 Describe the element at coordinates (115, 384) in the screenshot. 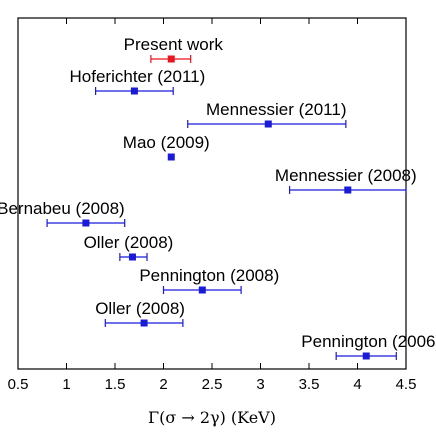

I see `x-tick-label: 1.5` at that location.